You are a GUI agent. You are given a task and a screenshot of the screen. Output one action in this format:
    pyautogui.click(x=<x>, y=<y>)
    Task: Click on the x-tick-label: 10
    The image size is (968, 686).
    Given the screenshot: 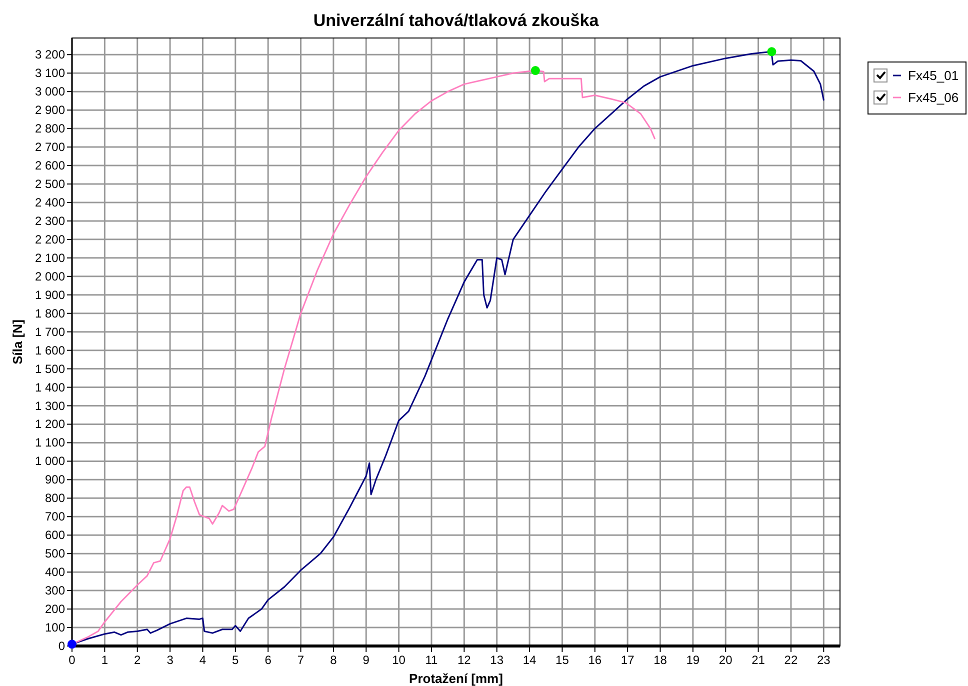 What is the action you would take?
    pyautogui.click(x=399, y=660)
    